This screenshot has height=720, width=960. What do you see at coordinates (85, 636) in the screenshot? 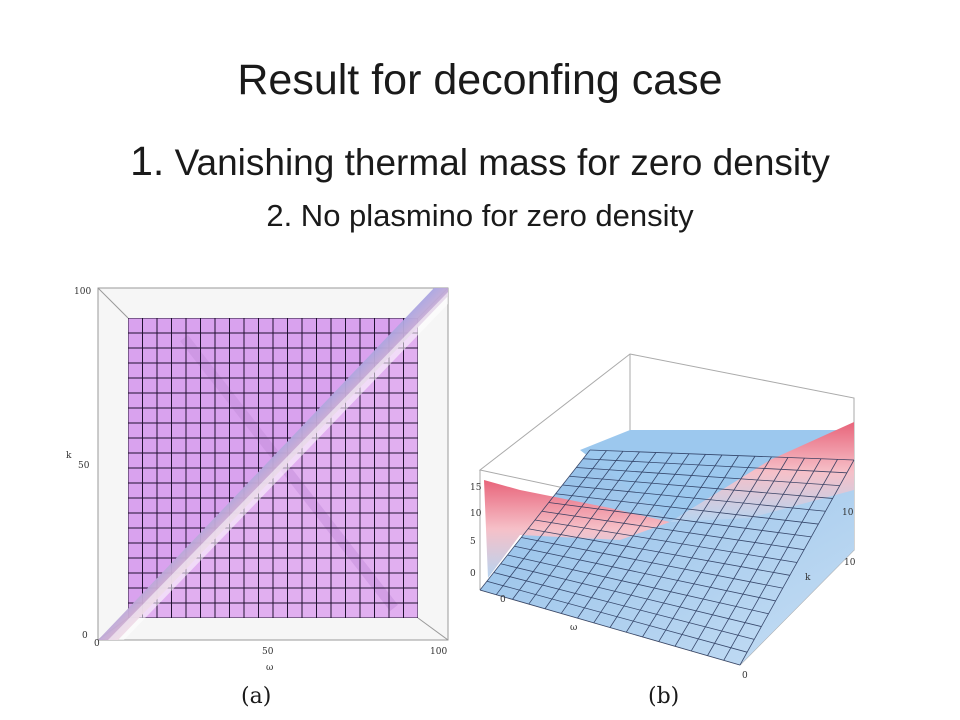
I see `a-y-tick-0: 0` at bounding box center [85, 636].